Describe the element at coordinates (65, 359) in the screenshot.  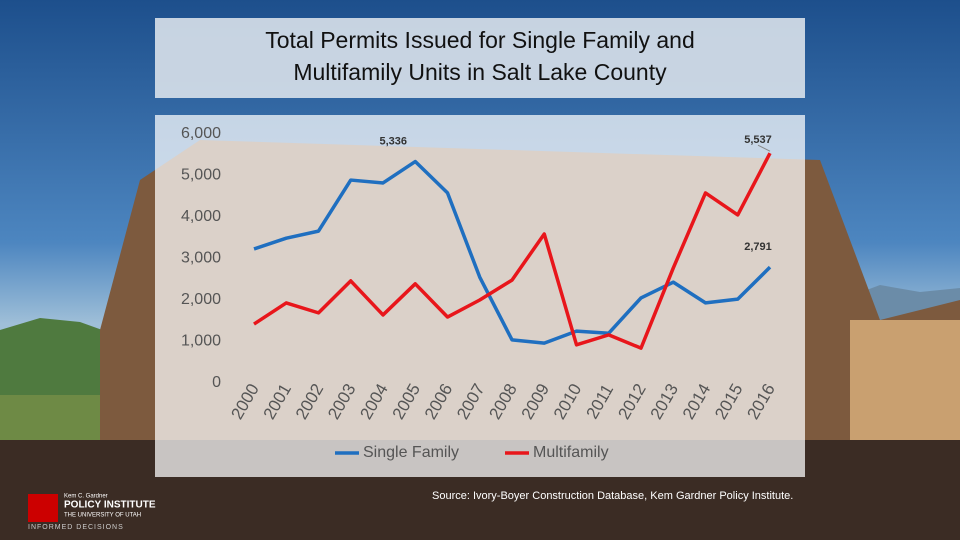
I see `hill` at that location.